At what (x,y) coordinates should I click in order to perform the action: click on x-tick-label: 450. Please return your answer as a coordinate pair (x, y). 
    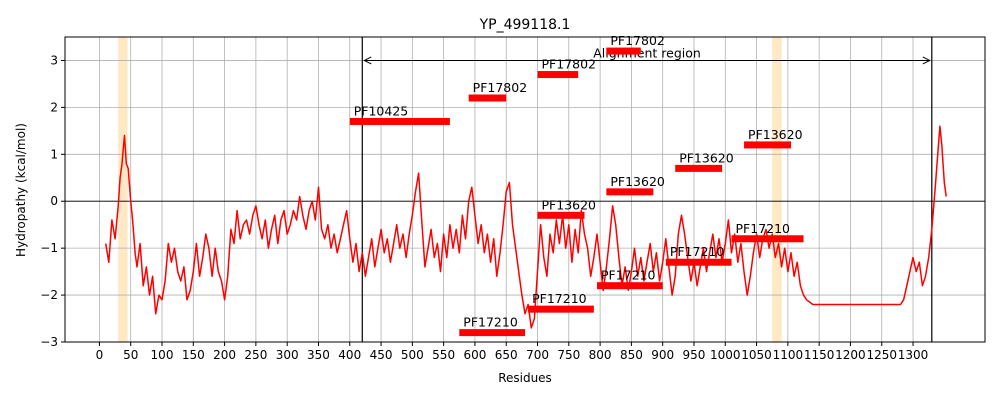
    Looking at the image, I should click on (381, 355).